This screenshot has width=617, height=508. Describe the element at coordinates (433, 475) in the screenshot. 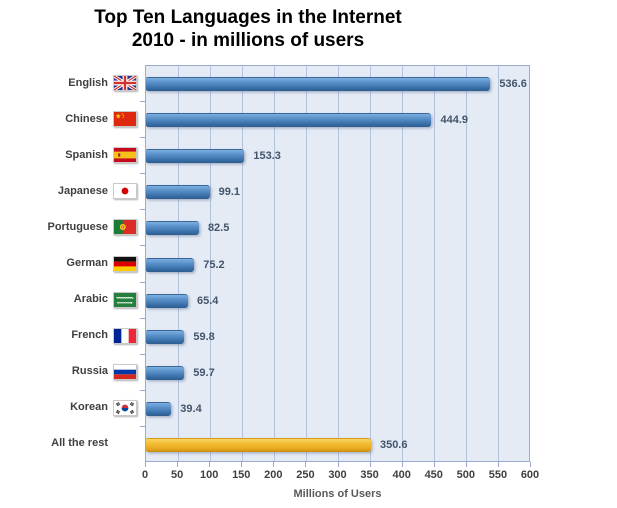

I see `x-tick-label-450: 450` at that location.